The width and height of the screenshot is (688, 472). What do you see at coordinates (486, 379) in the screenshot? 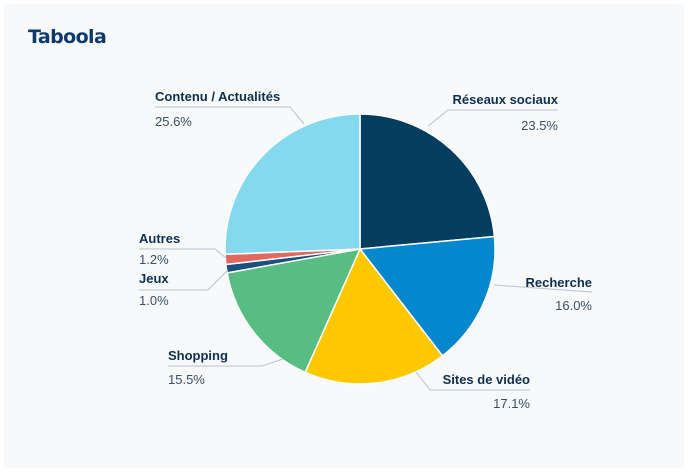
I see `slice-label-2: Sites de vidéo` at bounding box center [486, 379].